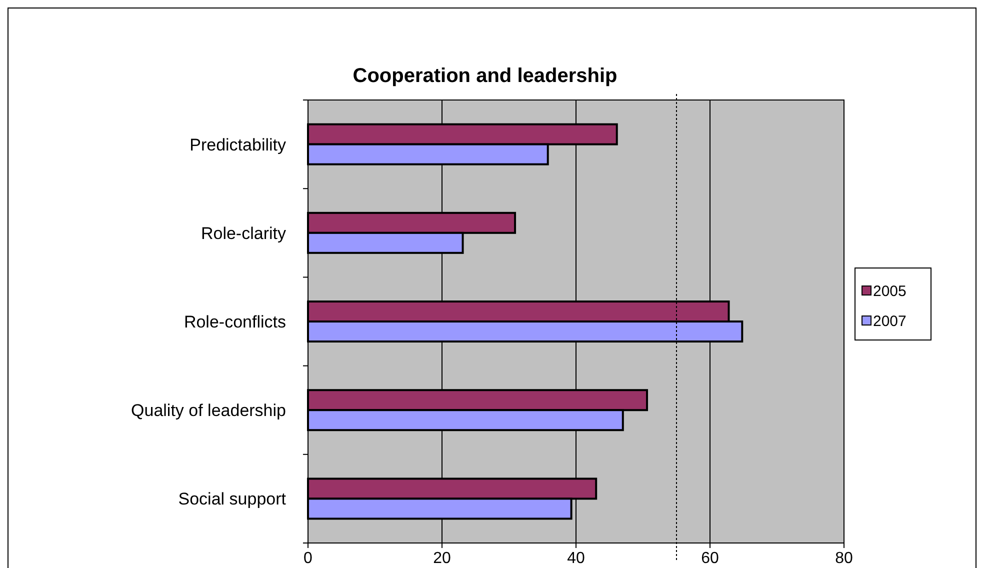 Image resolution: width=984 pixels, height=568 pixels. I want to click on legend-label: 2005, so click(889, 291).